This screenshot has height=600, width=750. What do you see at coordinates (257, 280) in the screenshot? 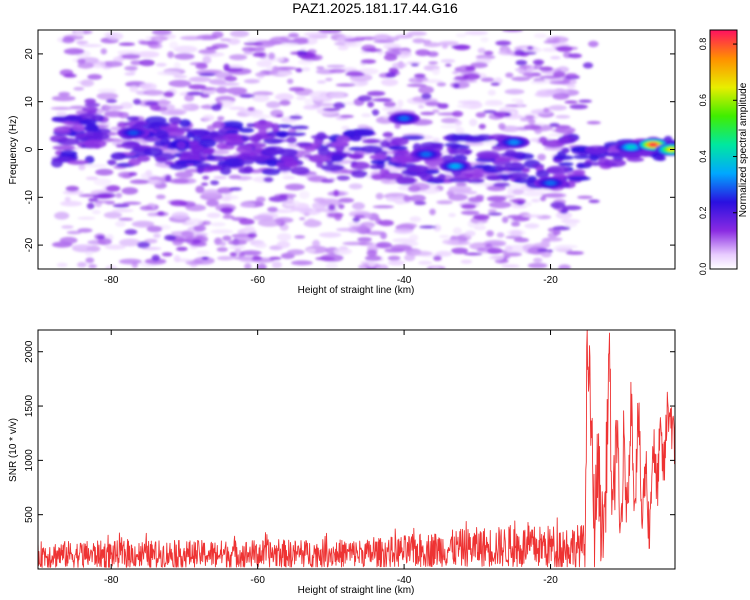
I see `x-tick-label: -60` at bounding box center [257, 280].